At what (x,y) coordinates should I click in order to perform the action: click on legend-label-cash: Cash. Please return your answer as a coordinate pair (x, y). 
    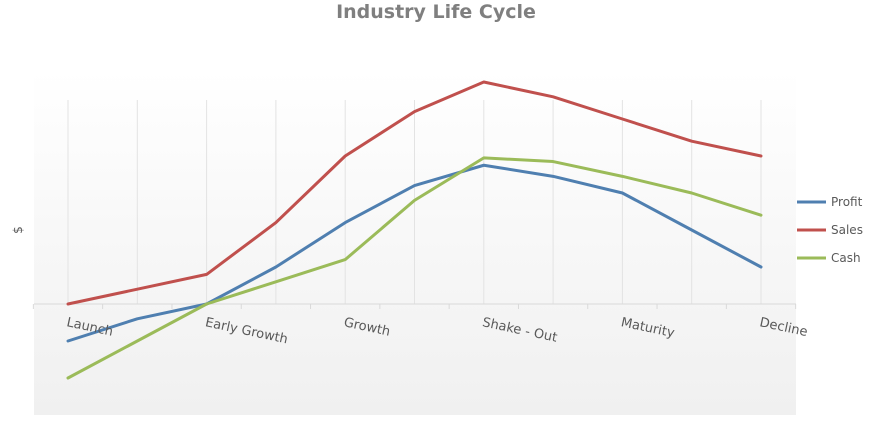
    Looking at the image, I should click on (846, 258).